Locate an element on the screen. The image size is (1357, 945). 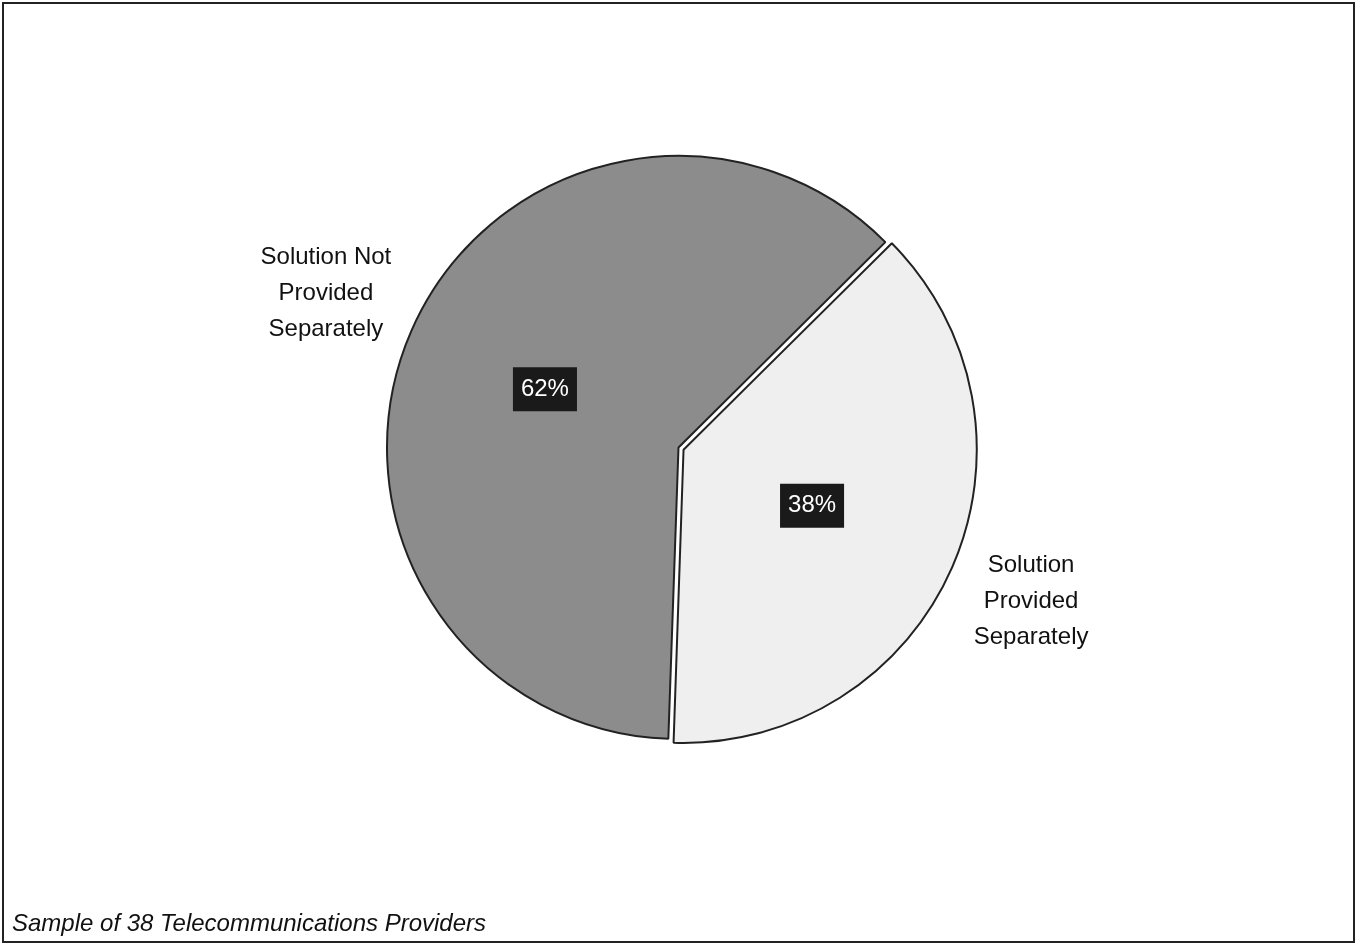
slice-label: Solution Provided Separately is located at coordinates (1031, 600).